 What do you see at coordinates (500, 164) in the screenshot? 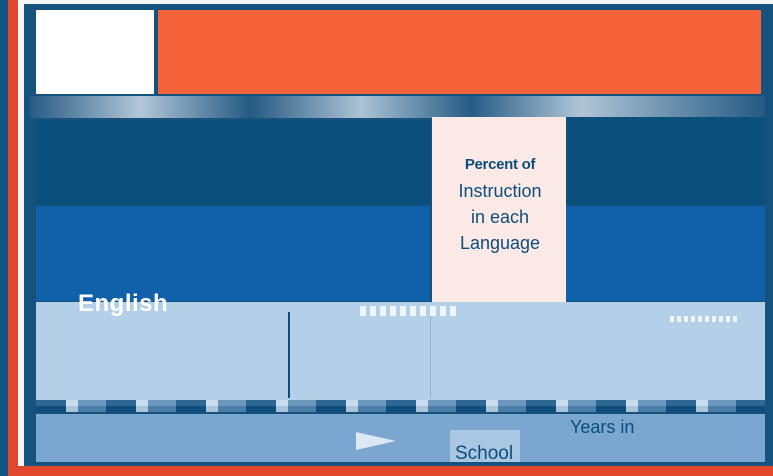
I see `center-label-line1: Percent of` at bounding box center [500, 164].